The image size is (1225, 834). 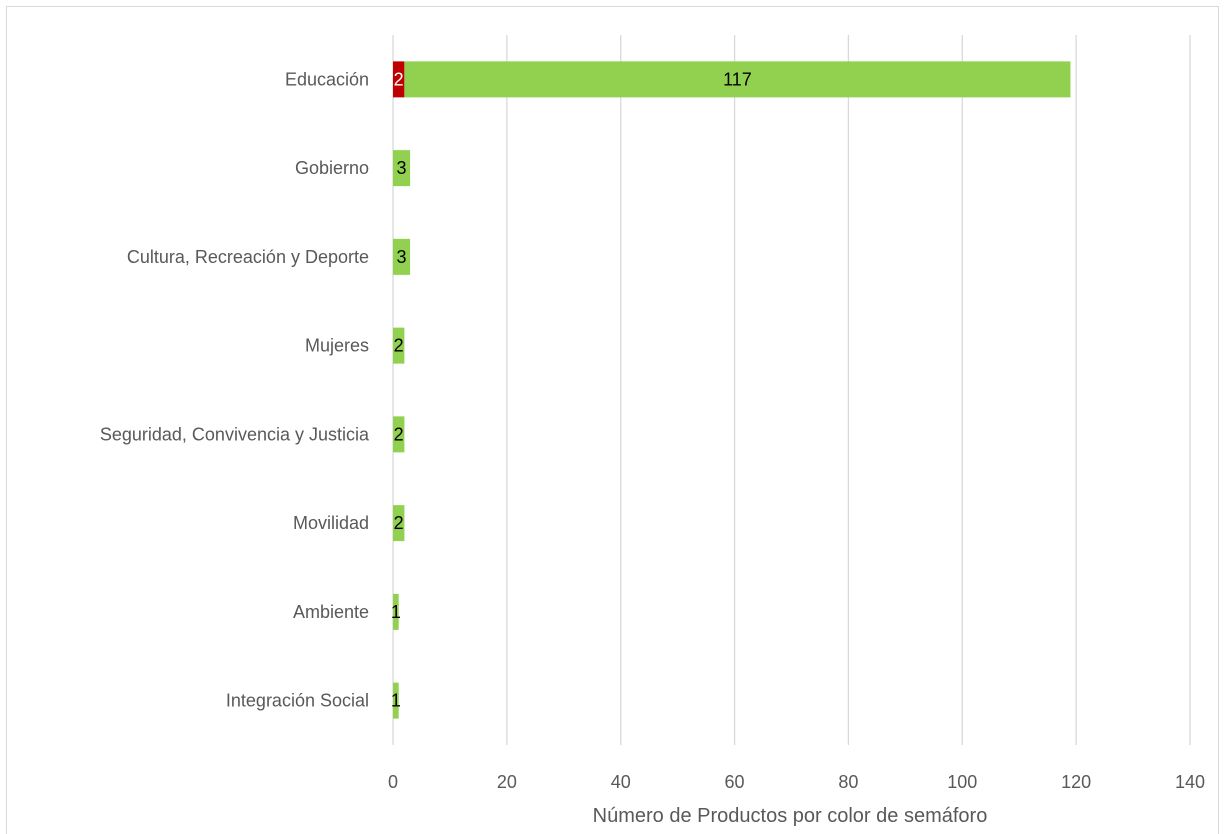 What do you see at coordinates (327, 79) in the screenshot?
I see `category-label: Educación` at bounding box center [327, 79].